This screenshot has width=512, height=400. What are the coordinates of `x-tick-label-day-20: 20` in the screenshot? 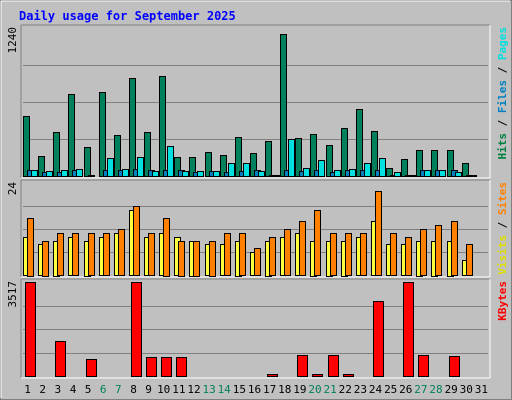 It's located at (314, 389).